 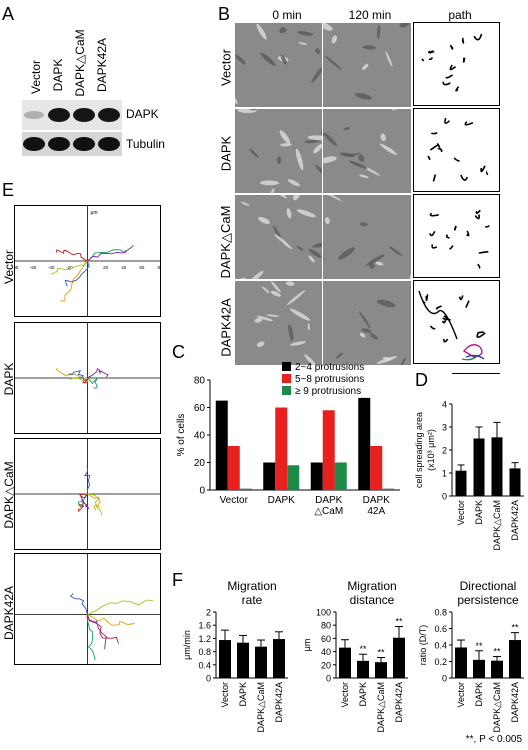 I want to click on y-tick-label: 60, so click(x=326, y=639).